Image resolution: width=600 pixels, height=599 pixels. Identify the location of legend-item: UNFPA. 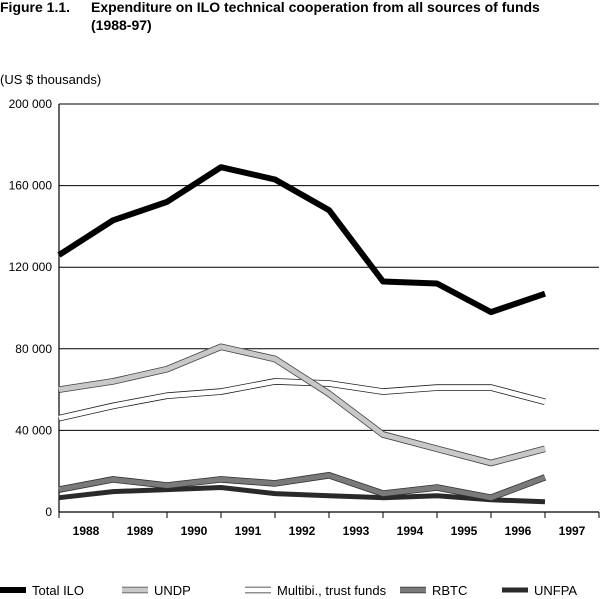
(539, 590).